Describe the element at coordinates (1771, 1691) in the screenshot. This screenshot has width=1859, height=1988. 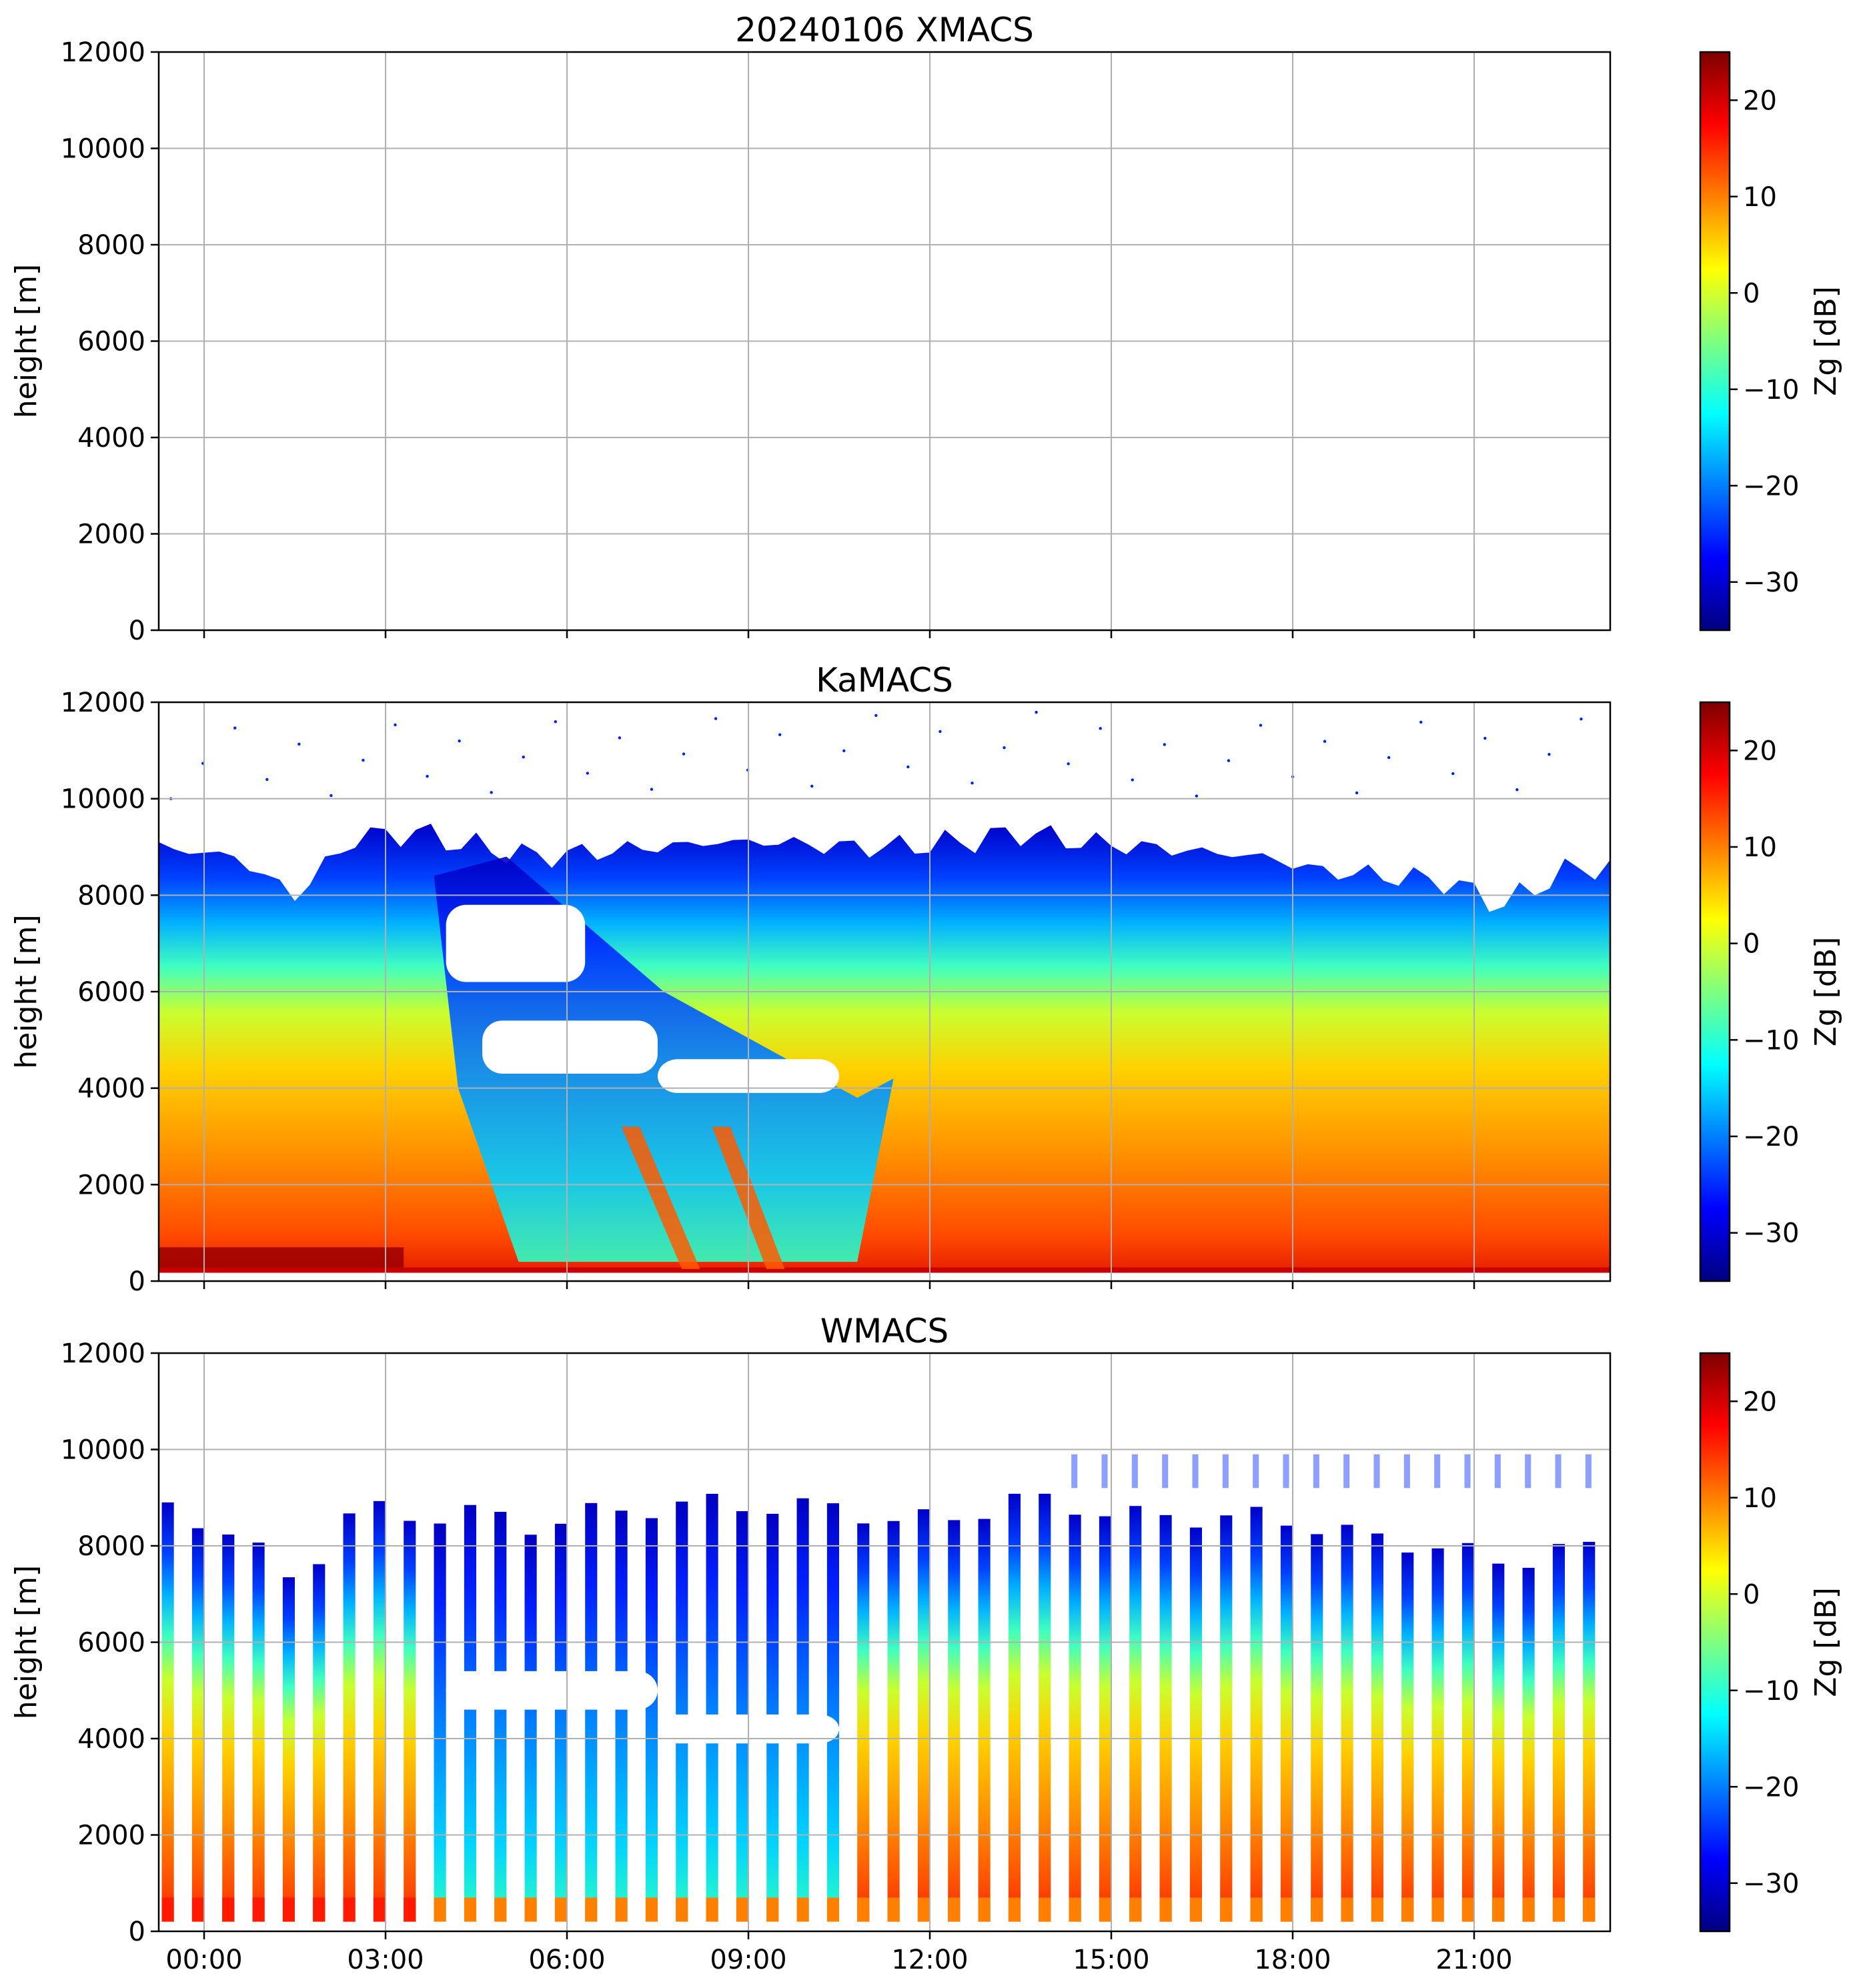
I see `colorbar-tick-label: −10` at that location.